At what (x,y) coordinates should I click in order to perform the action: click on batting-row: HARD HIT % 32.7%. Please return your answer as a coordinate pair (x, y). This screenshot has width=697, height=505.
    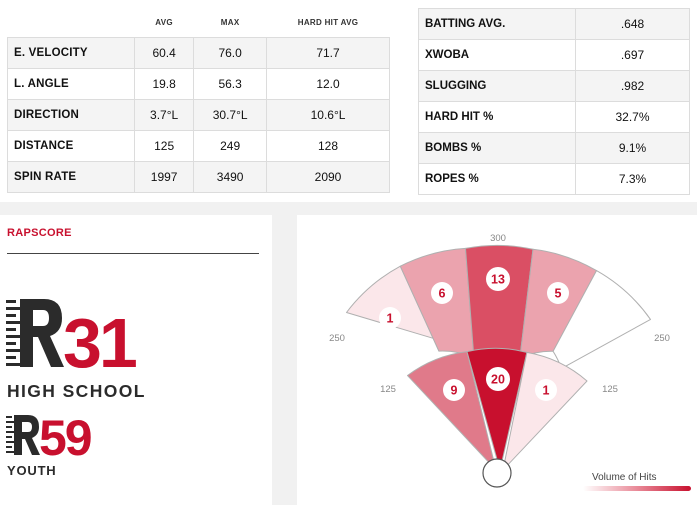
    Looking at the image, I should click on (554, 117).